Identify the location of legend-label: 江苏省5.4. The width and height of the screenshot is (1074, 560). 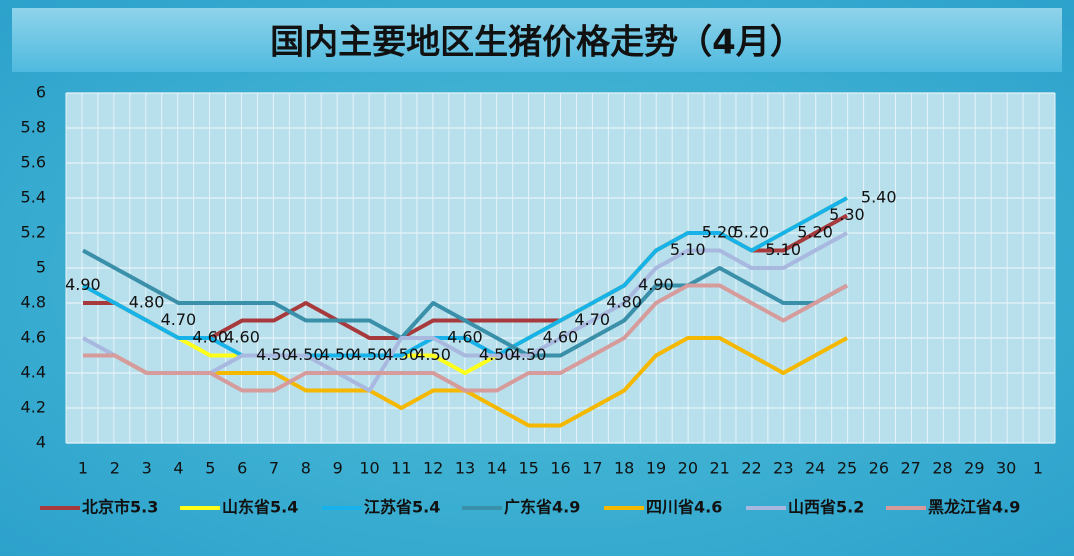
(402, 507).